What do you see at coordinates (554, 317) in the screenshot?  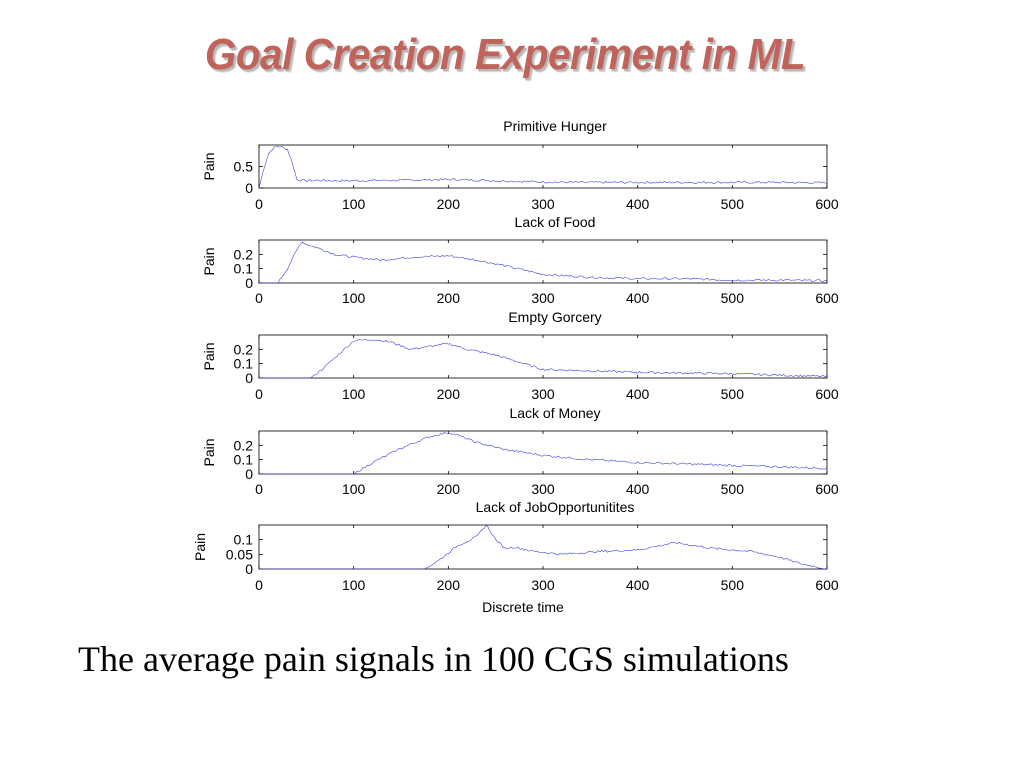 I see `chart-title: Empty Gorcery` at bounding box center [554, 317].